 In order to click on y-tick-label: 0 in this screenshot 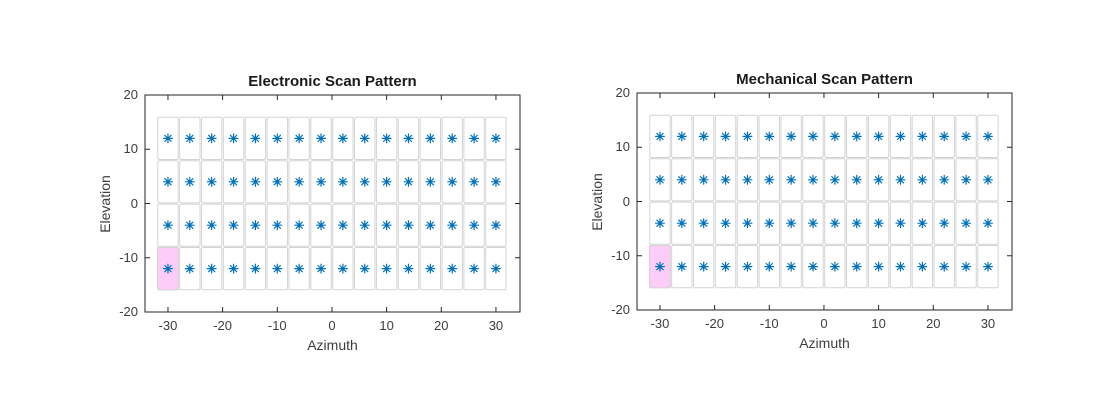, I will do `click(626, 201)`.